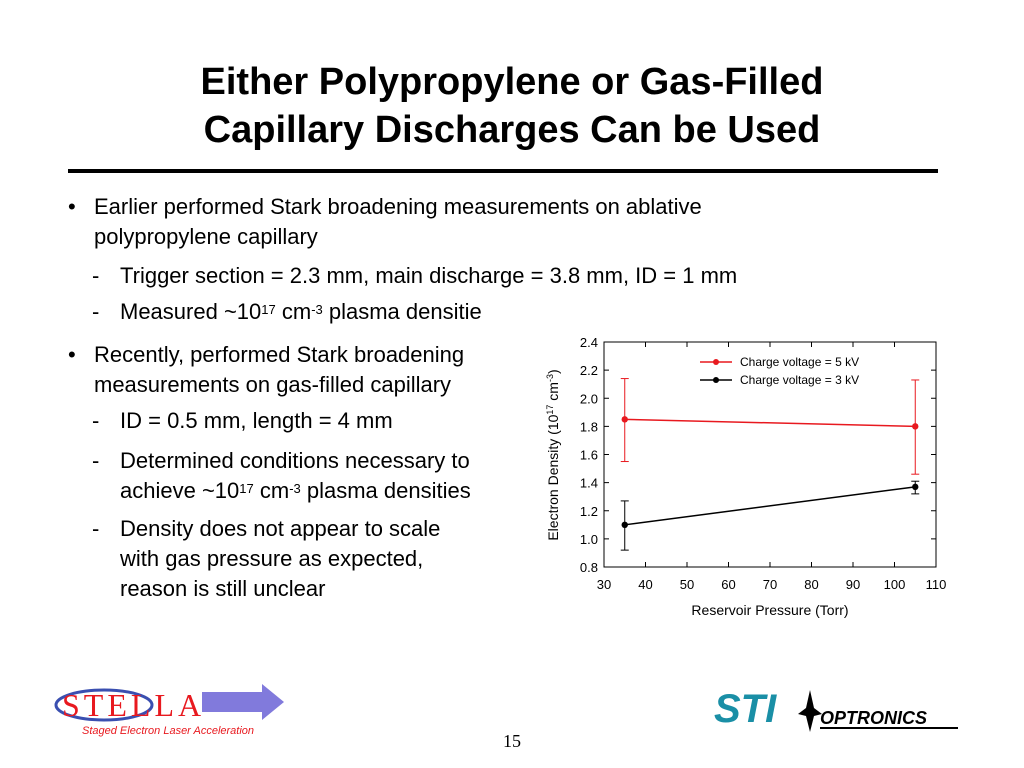 The image size is (1024, 768). Describe the element at coordinates (853, 584) in the screenshot. I see `x-tick-label: 90` at that location.